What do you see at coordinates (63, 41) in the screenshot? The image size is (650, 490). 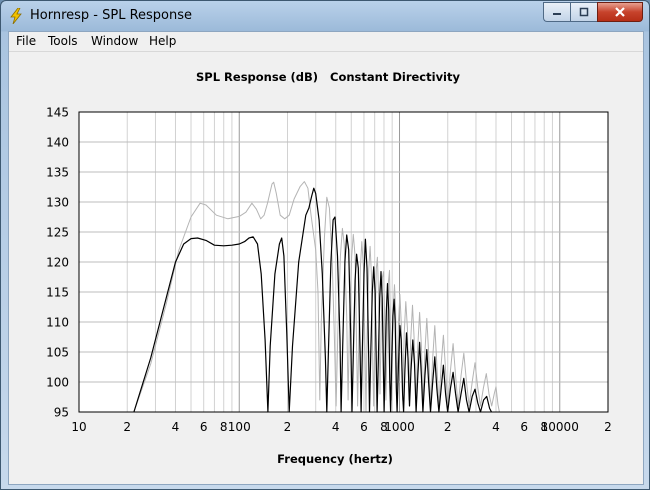 I see `menu-tools: Tools` at bounding box center [63, 41].